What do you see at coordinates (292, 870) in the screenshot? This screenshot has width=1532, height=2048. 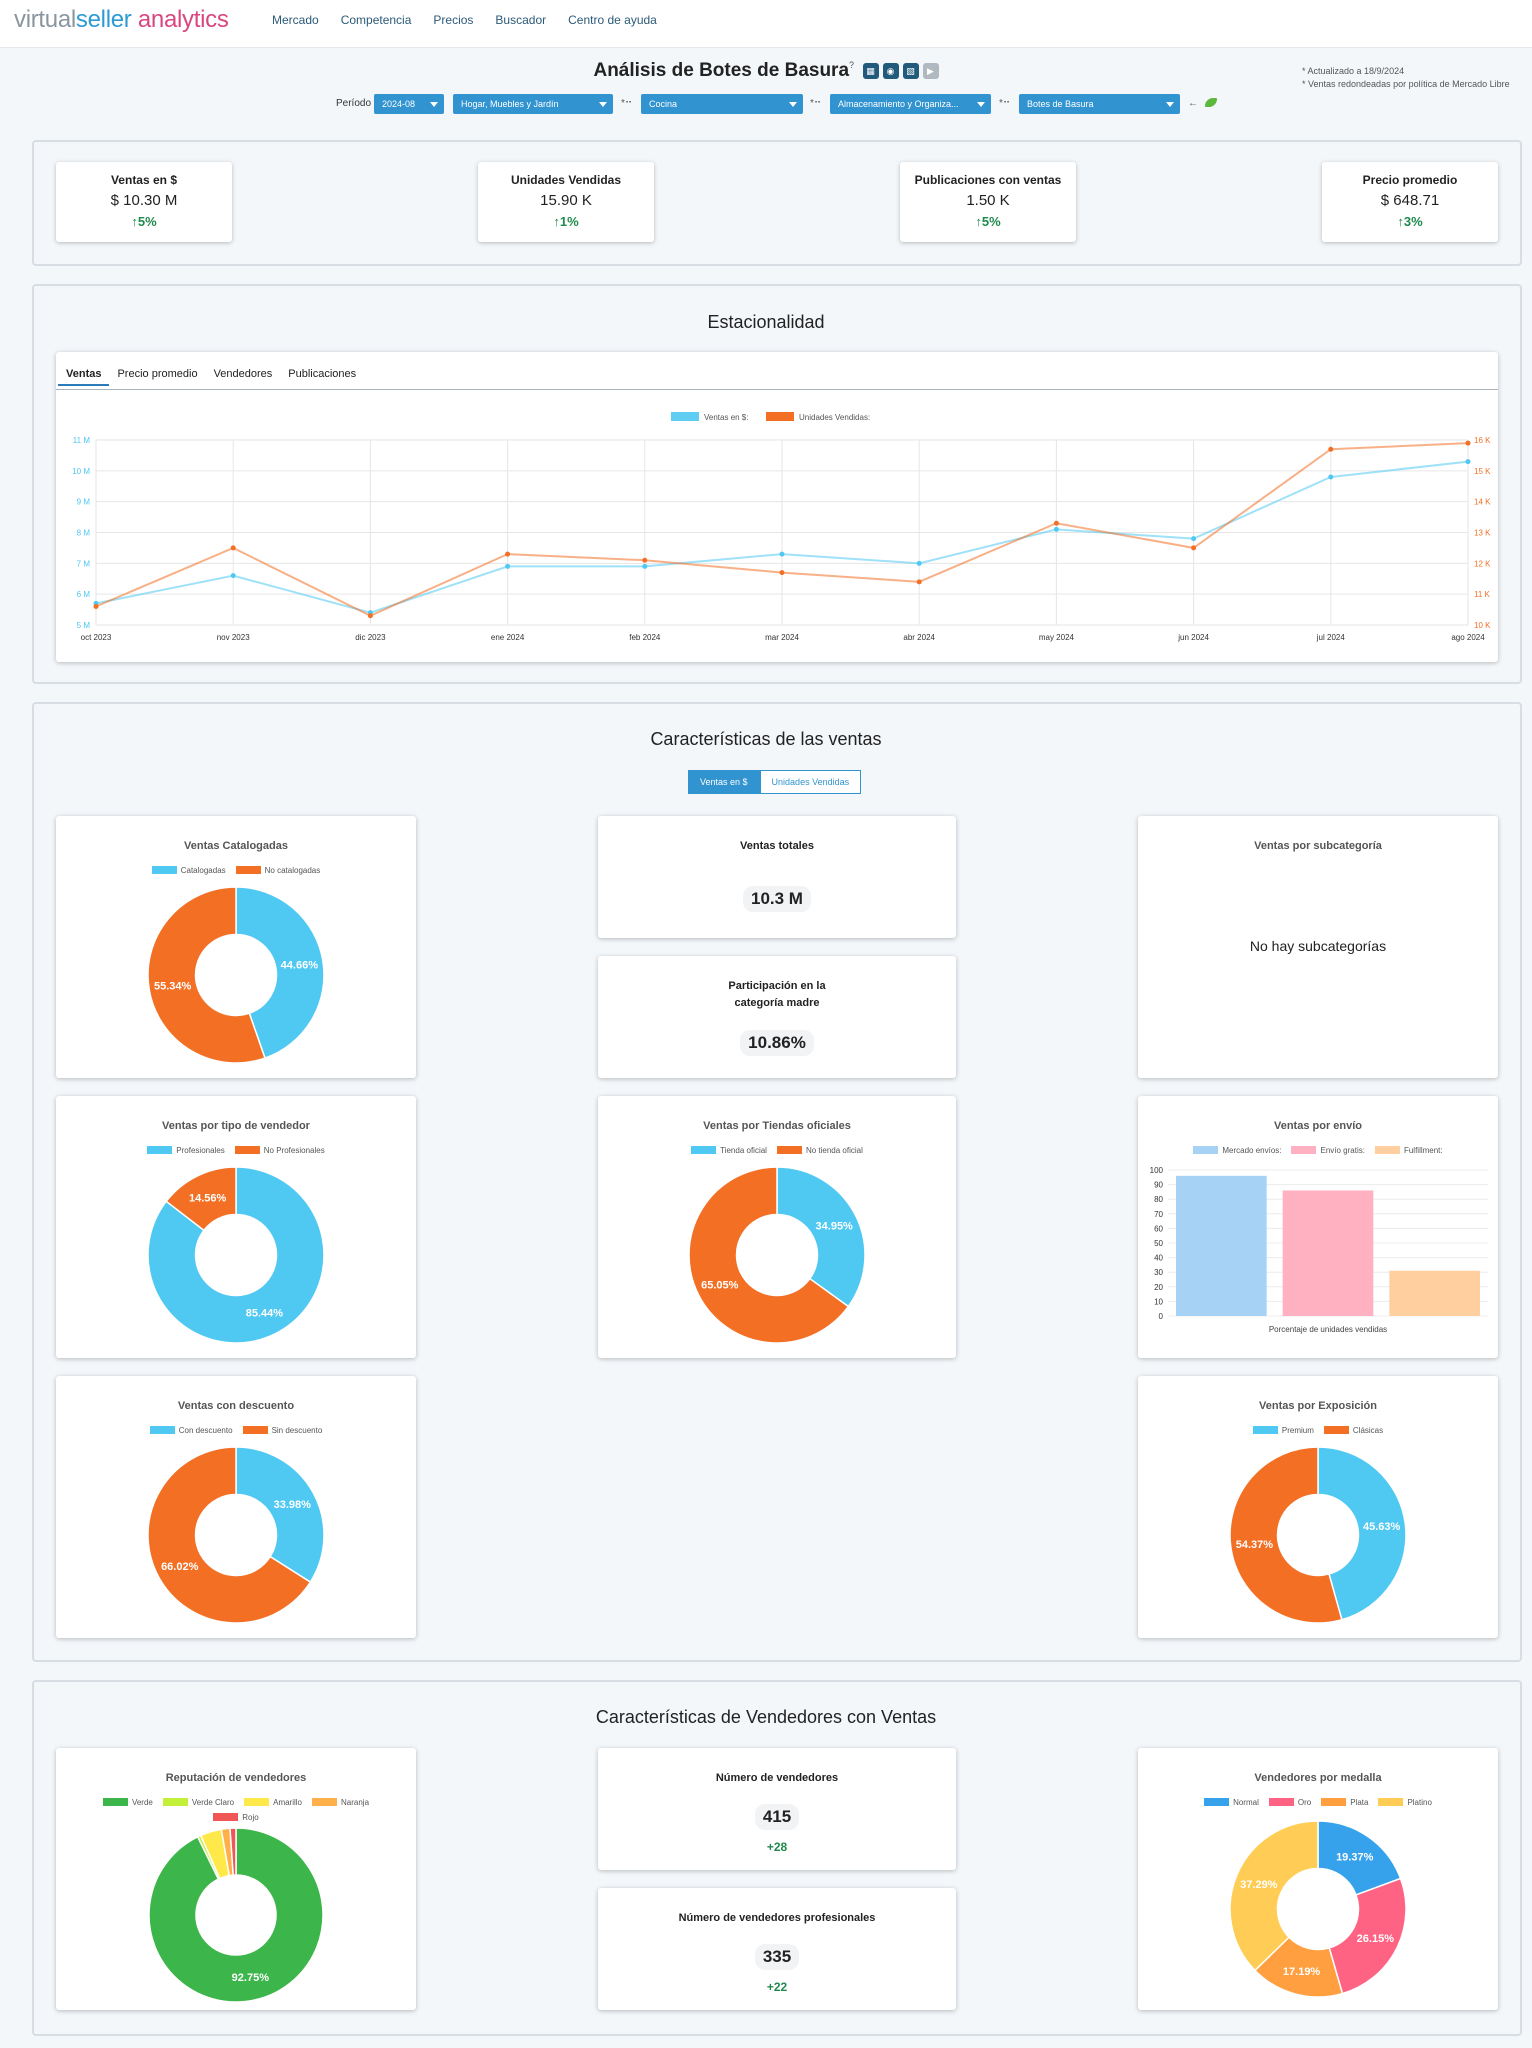 I see `legend-label: No catalogadas` at bounding box center [292, 870].